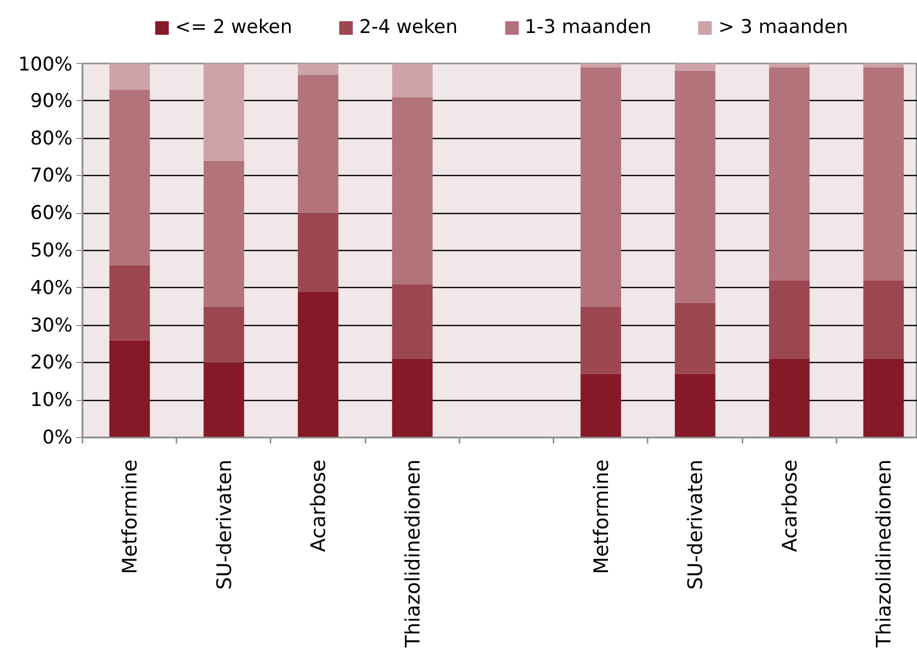  What do you see at coordinates (408, 27) in the screenshot?
I see `legend-label: 2-4 weken` at bounding box center [408, 27].